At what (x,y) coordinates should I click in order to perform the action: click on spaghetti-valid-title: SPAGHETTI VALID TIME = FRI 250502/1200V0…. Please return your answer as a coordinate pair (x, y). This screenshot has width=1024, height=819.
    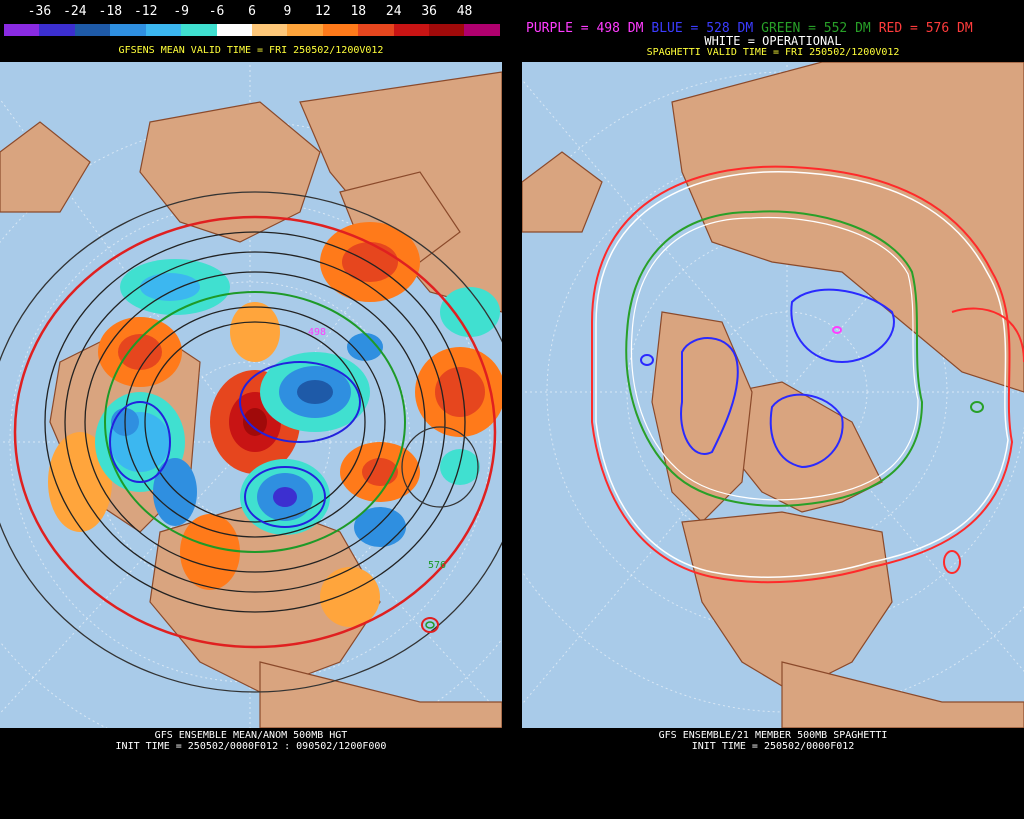
    Looking at the image, I should click on (773, 52).